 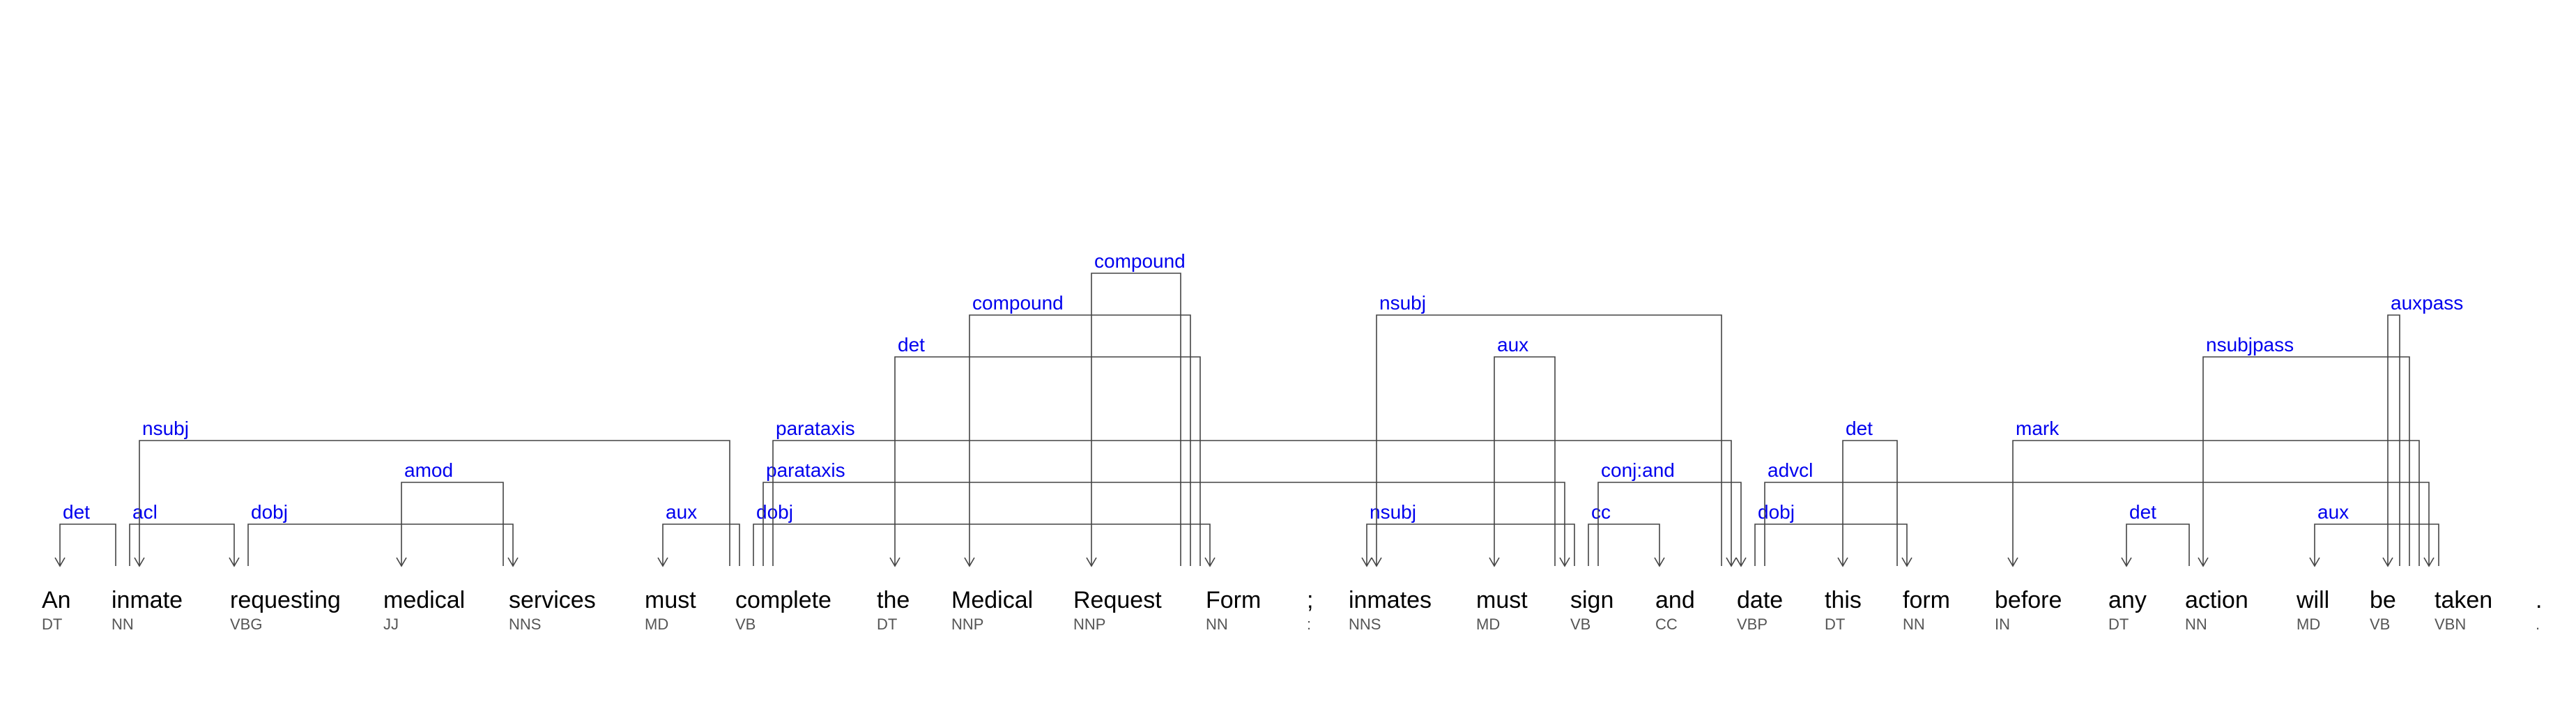 What do you see at coordinates (2003, 624) in the screenshot?
I see `token-pos-tag: IN` at bounding box center [2003, 624].